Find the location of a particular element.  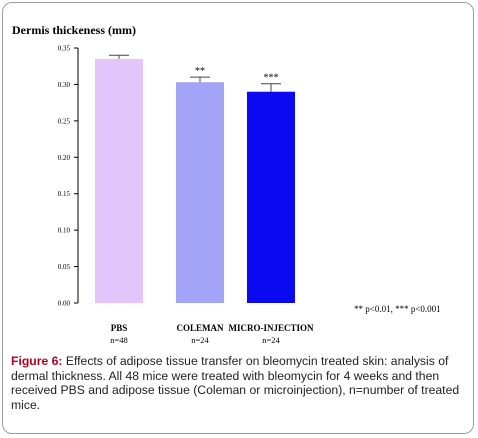

sample-size-label: n=48 is located at coordinates (119, 340).